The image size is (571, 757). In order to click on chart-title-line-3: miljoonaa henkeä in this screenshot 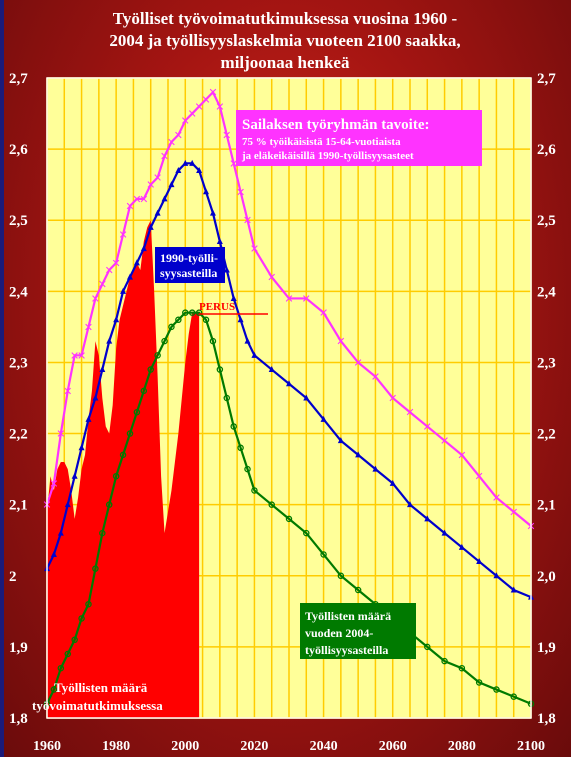, I will do `click(285, 62)`.